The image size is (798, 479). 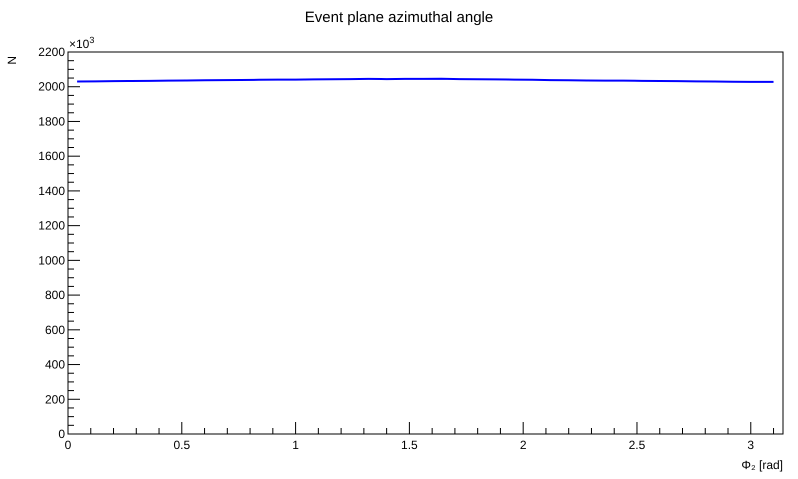 I want to click on y-tick-label: 400, so click(x=55, y=365).